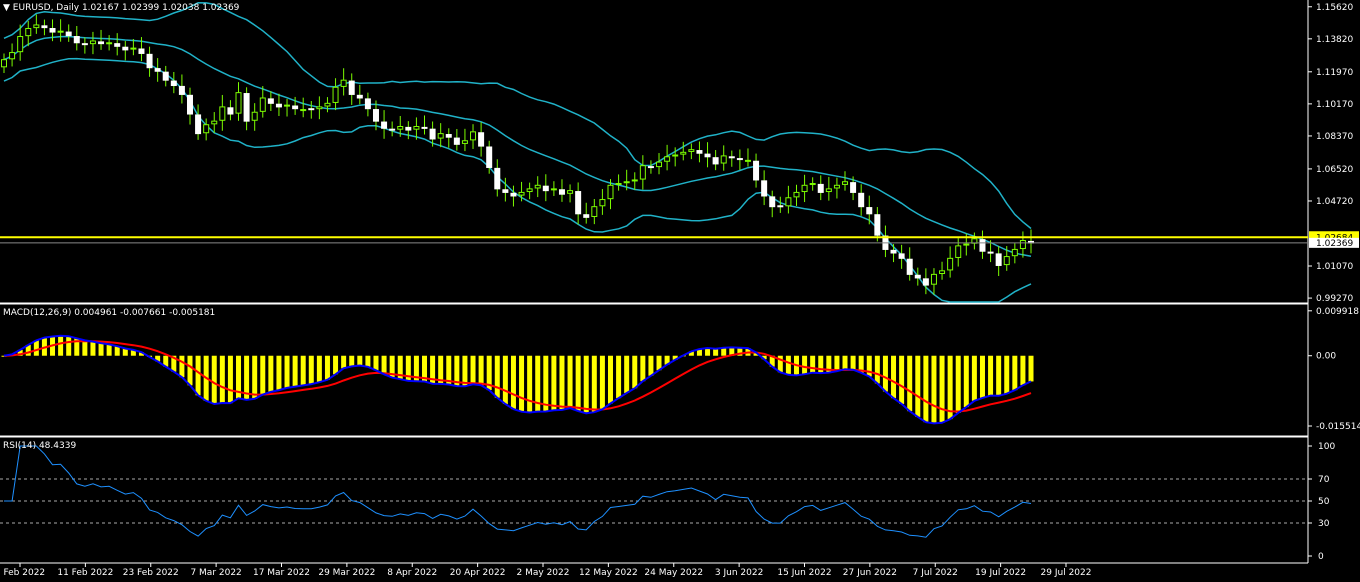  Describe the element at coordinates (6, 8) in the screenshot. I see `dropdown-arrow-icon: ▼` at that location.